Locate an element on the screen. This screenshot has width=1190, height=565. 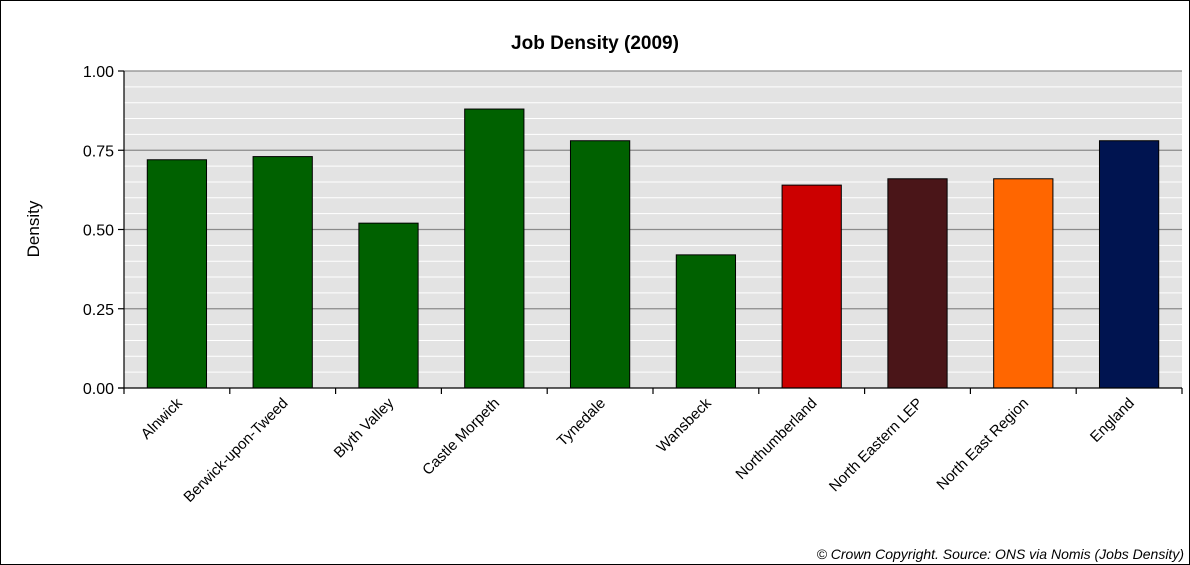
bar-alnwick is located at coordinates (177, 274).